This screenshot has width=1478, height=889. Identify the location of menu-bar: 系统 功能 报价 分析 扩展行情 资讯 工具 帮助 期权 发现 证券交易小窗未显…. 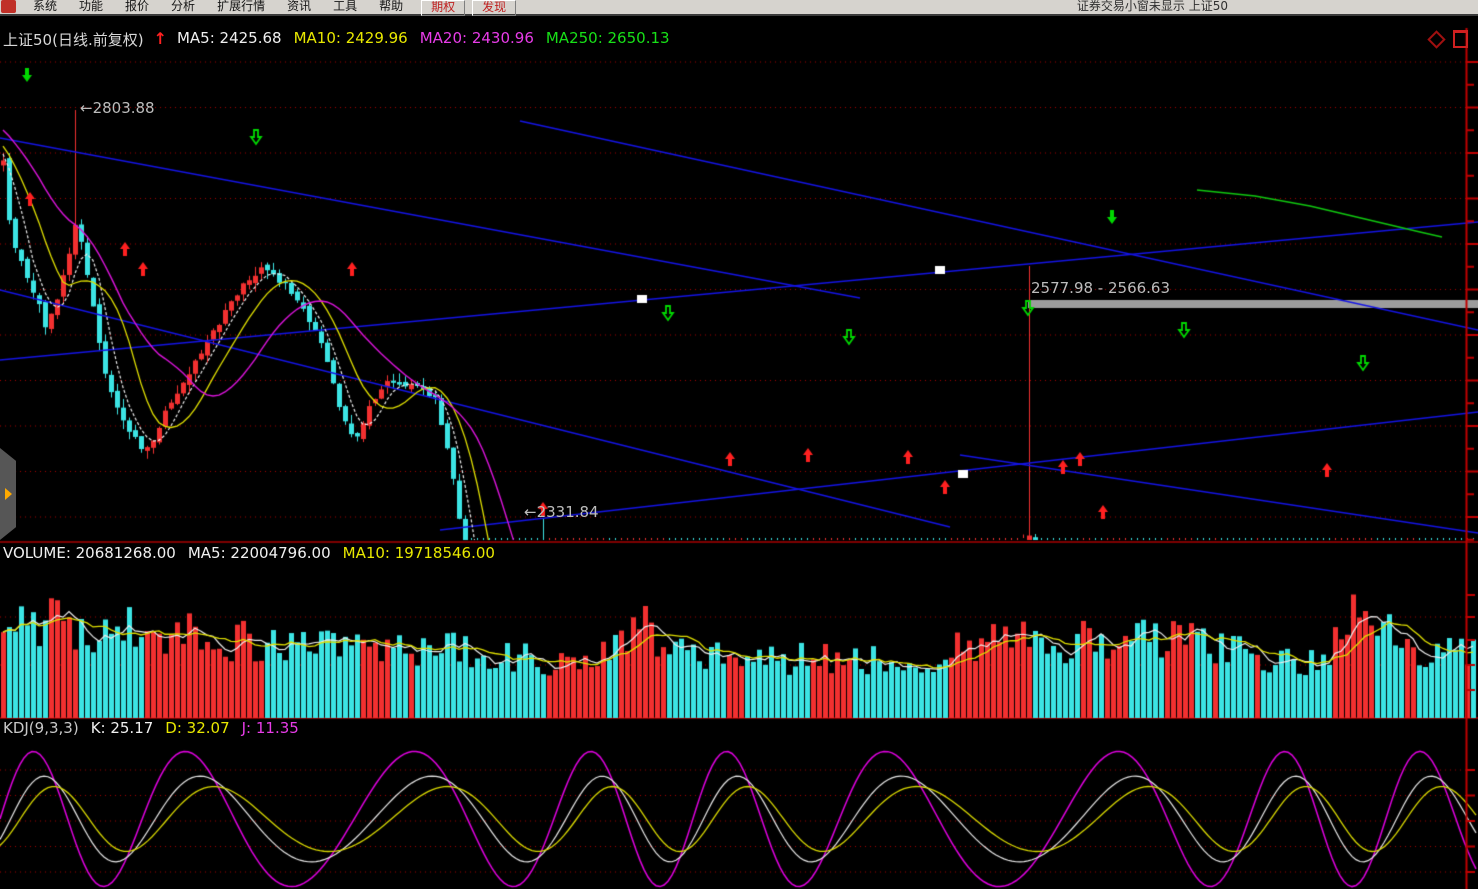
(739, 8).